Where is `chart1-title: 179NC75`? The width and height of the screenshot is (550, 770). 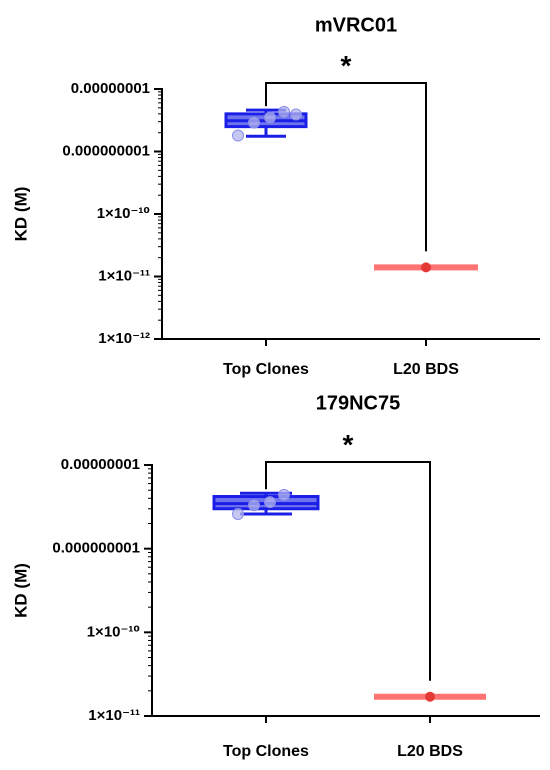
chart1-title: 179NC75 is located at coordinates (358, 403).